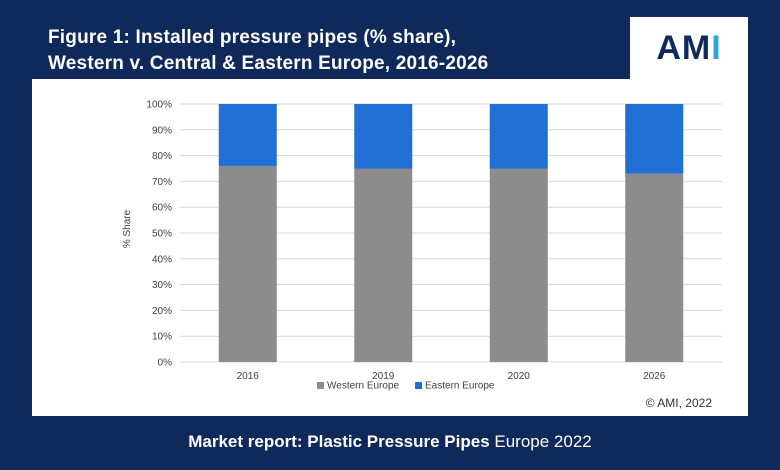 The image size is (780, 470). Describe the element at coordinates (162, 156) in the screenshot. I see `y-tick-label: 80%` at that location.